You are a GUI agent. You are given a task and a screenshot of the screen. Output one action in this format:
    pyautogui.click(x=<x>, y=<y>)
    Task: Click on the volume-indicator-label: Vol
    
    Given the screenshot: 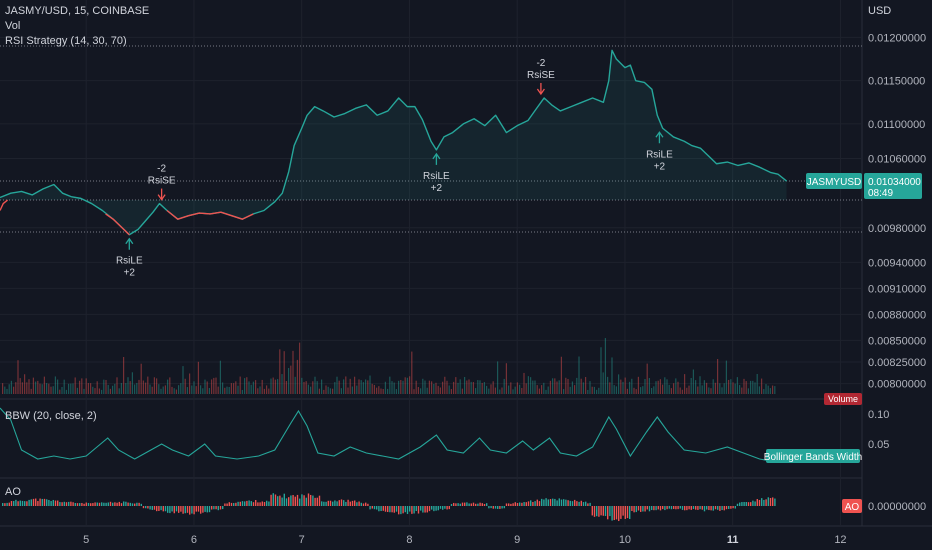 What is the action you would take?
    pyautogui.click(x=13, y=26)
    